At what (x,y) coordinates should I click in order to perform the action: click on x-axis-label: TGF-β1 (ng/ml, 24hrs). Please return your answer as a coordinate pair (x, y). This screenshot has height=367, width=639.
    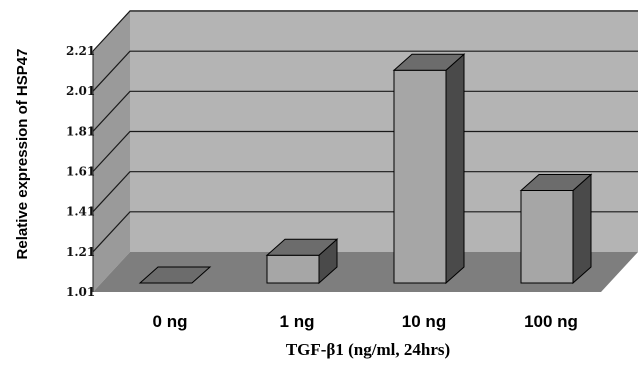
    Looking at the image, I should click on (368, 349).